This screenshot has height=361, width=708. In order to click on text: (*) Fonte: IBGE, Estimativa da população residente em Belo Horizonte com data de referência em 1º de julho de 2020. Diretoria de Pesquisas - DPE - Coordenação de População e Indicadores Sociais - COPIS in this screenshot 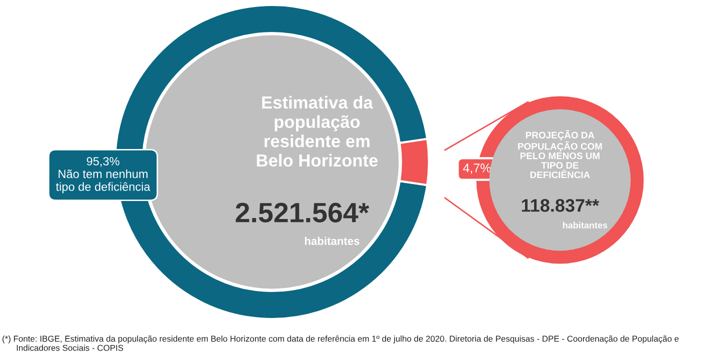, I will do `click(340, 343)`.